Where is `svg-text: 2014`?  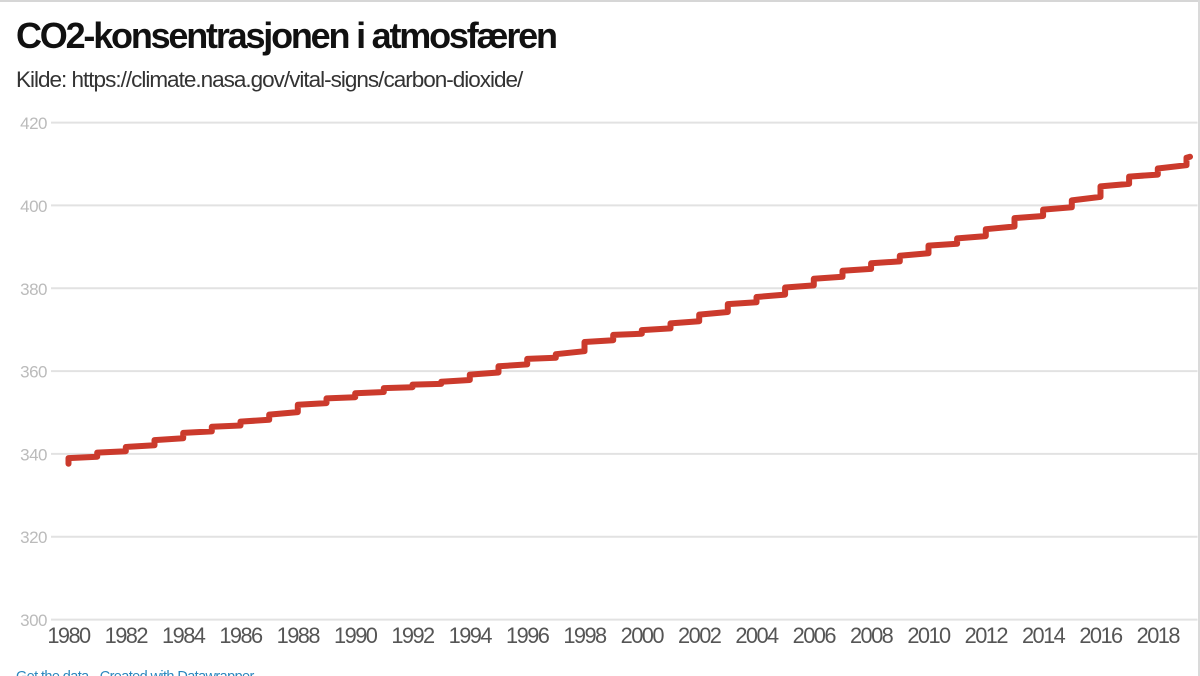
svg-text: 2014 is located at coordinates (1044, 635).